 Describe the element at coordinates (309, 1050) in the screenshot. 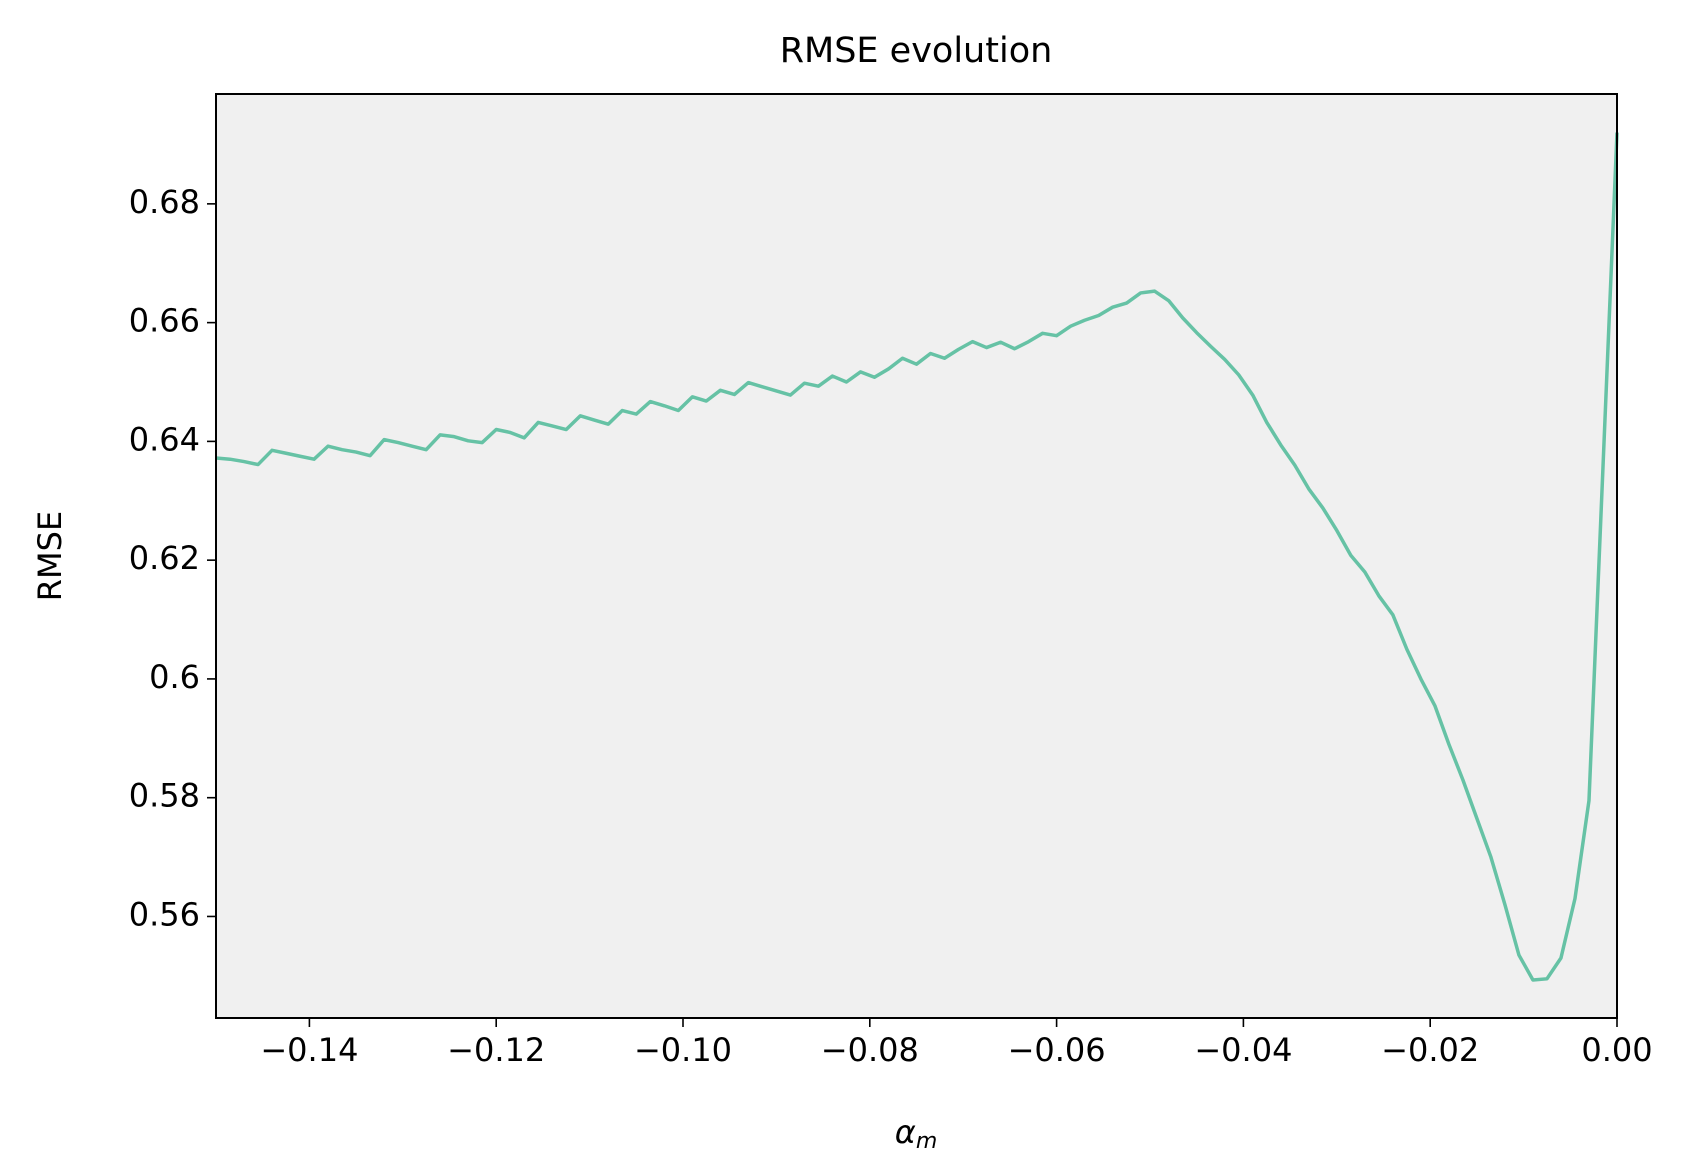

I see `x-tick-label: −0.14` at that location.